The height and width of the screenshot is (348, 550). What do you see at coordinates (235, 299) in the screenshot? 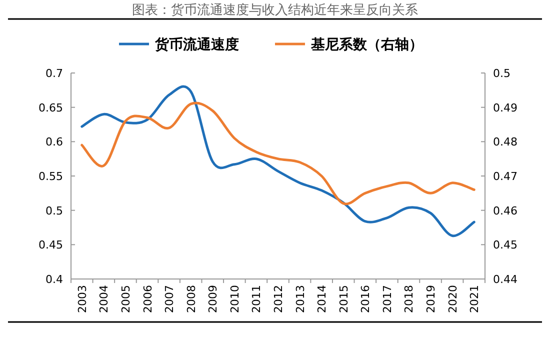
I see `x-tick-label: 2010` at bounding box center [235, 299].